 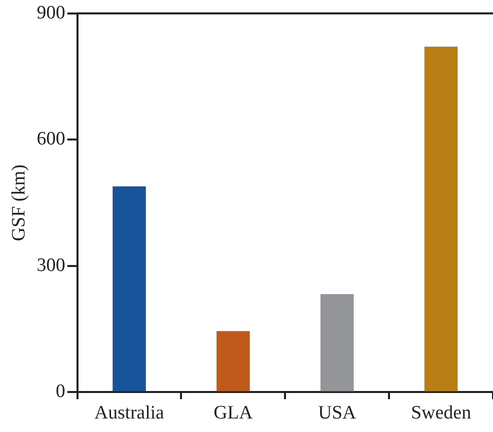 I want to click on y-tick-label: 900, so click(x=51, y=13).